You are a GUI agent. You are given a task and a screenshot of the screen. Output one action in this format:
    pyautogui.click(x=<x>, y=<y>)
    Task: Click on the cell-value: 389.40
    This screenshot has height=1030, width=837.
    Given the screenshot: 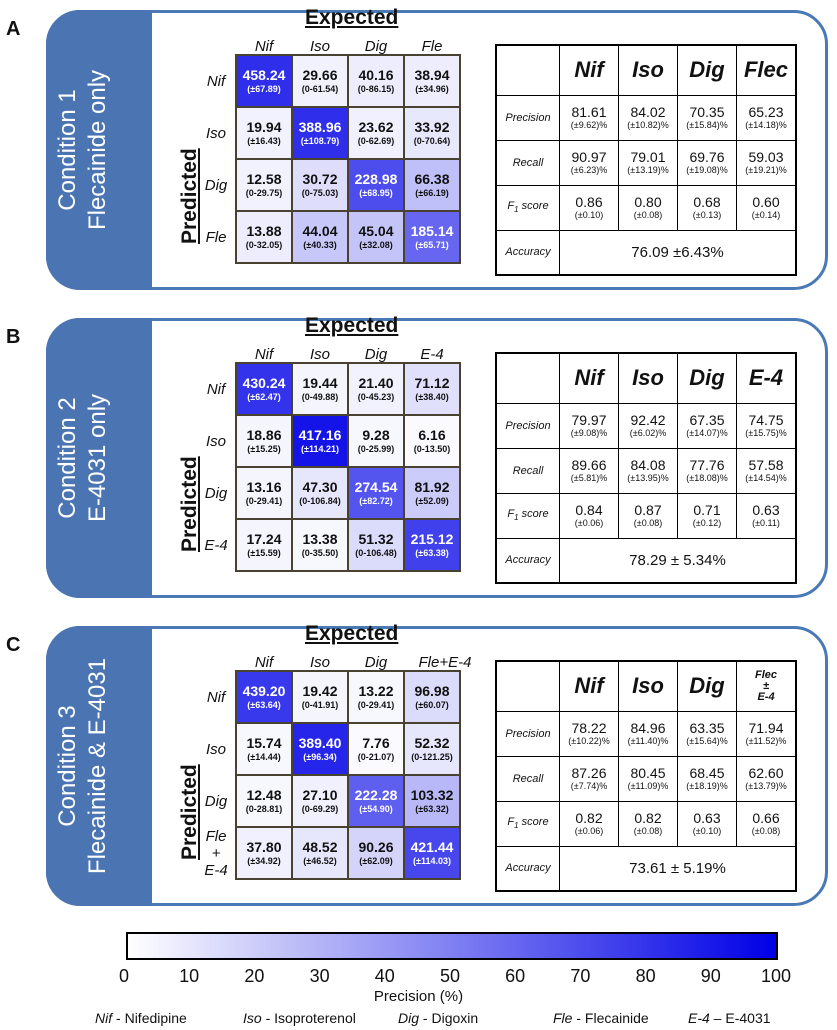 What is the action you would take?
    pyautogui.click(x=320, y=743)
    